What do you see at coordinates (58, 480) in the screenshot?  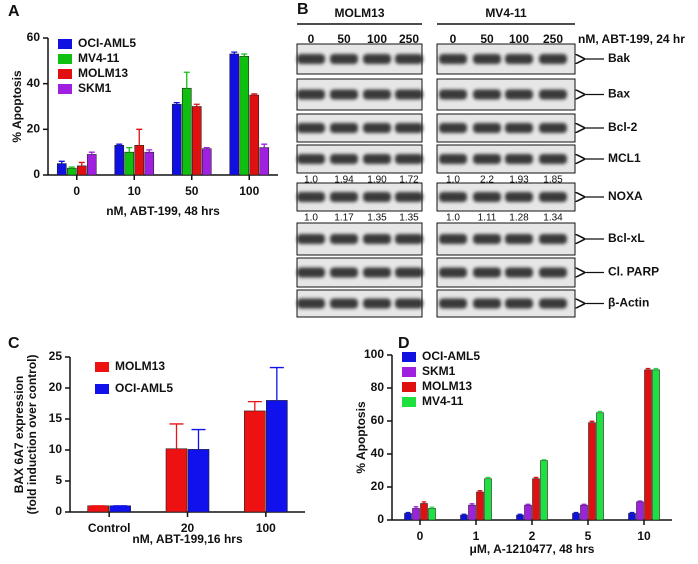 I see `y-tick-label: 5` at bounding box center [58, 480].